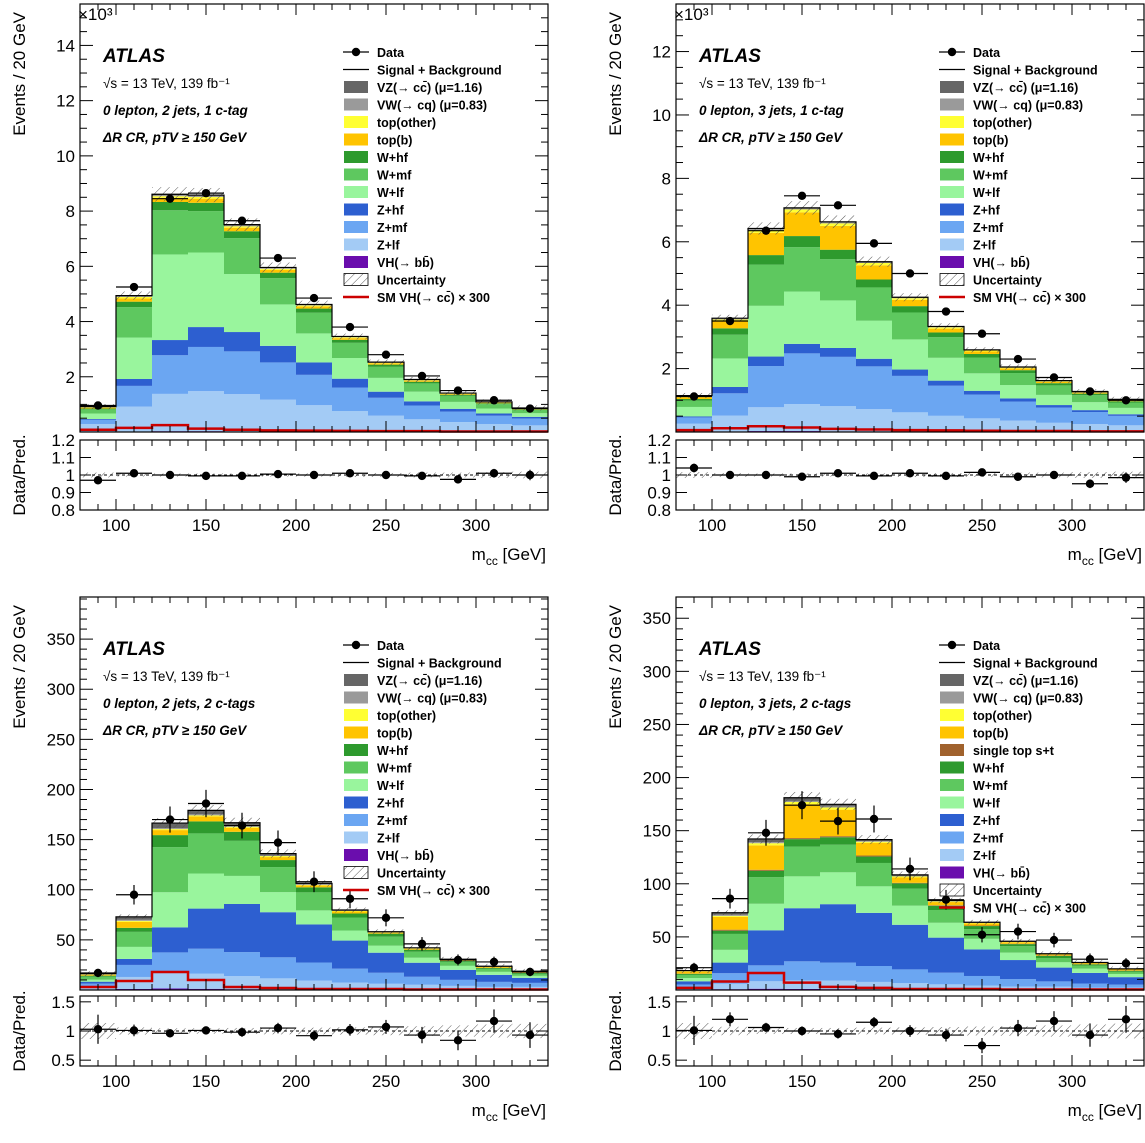  What do you see at coordinates (657, 778) in the screenshot?
I see `y-tick-label: 200` at bounding box center [657, 778].